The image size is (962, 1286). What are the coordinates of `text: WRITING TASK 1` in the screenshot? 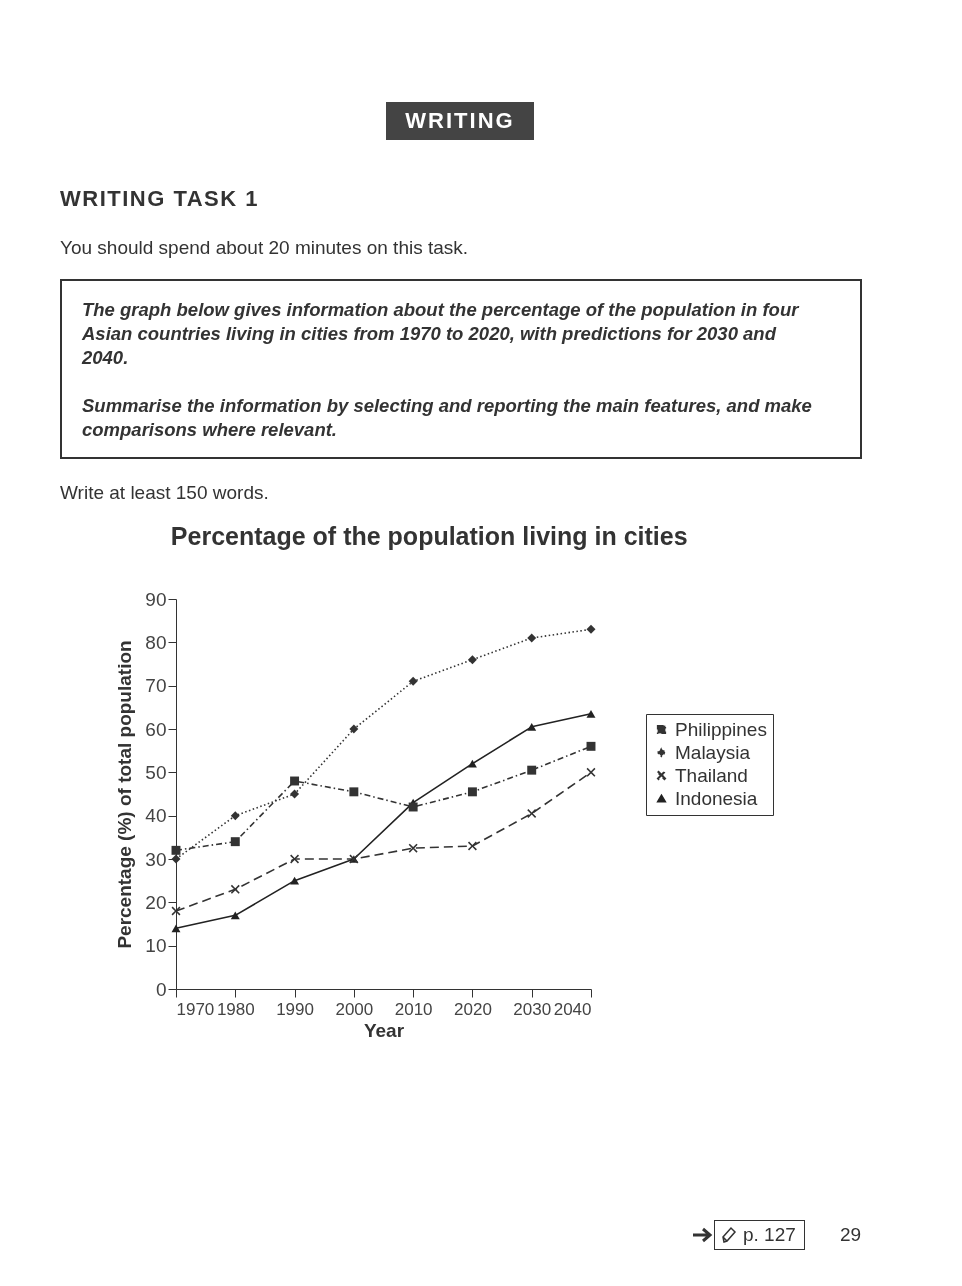 It's located at (160, 199).